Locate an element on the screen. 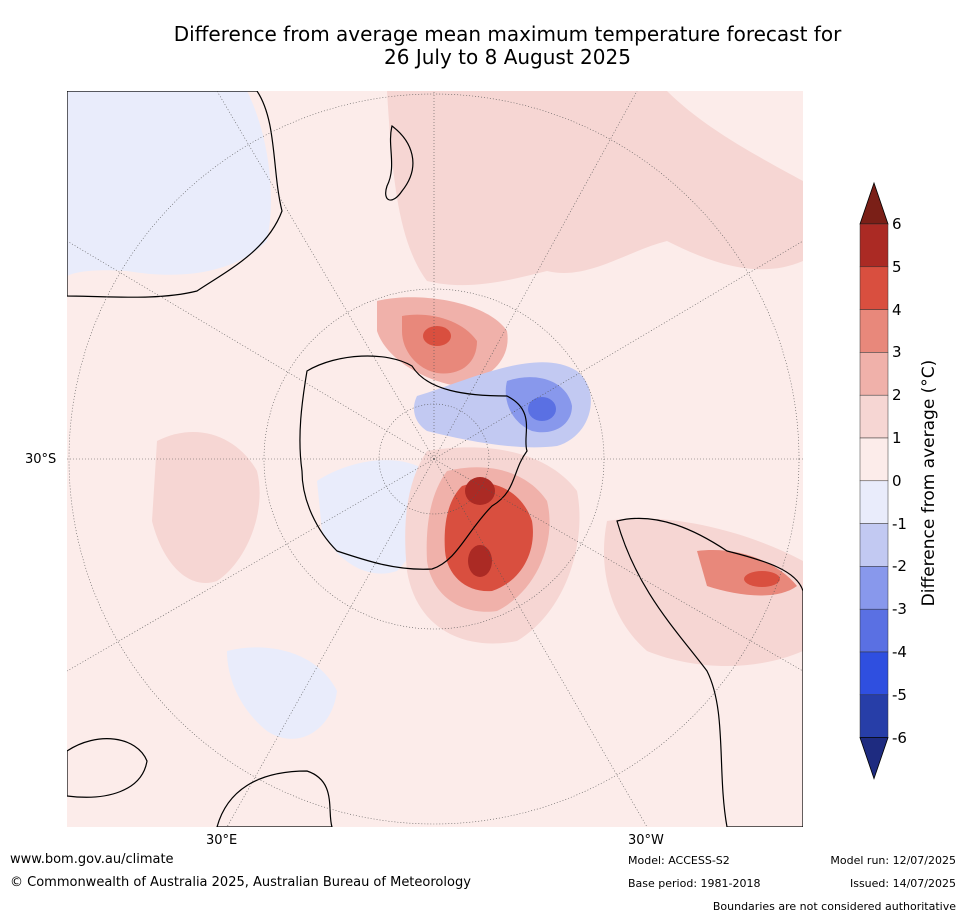 This screenshot has height=919, width=965. label-30w: 30°W is located at coordinates (646, 840).